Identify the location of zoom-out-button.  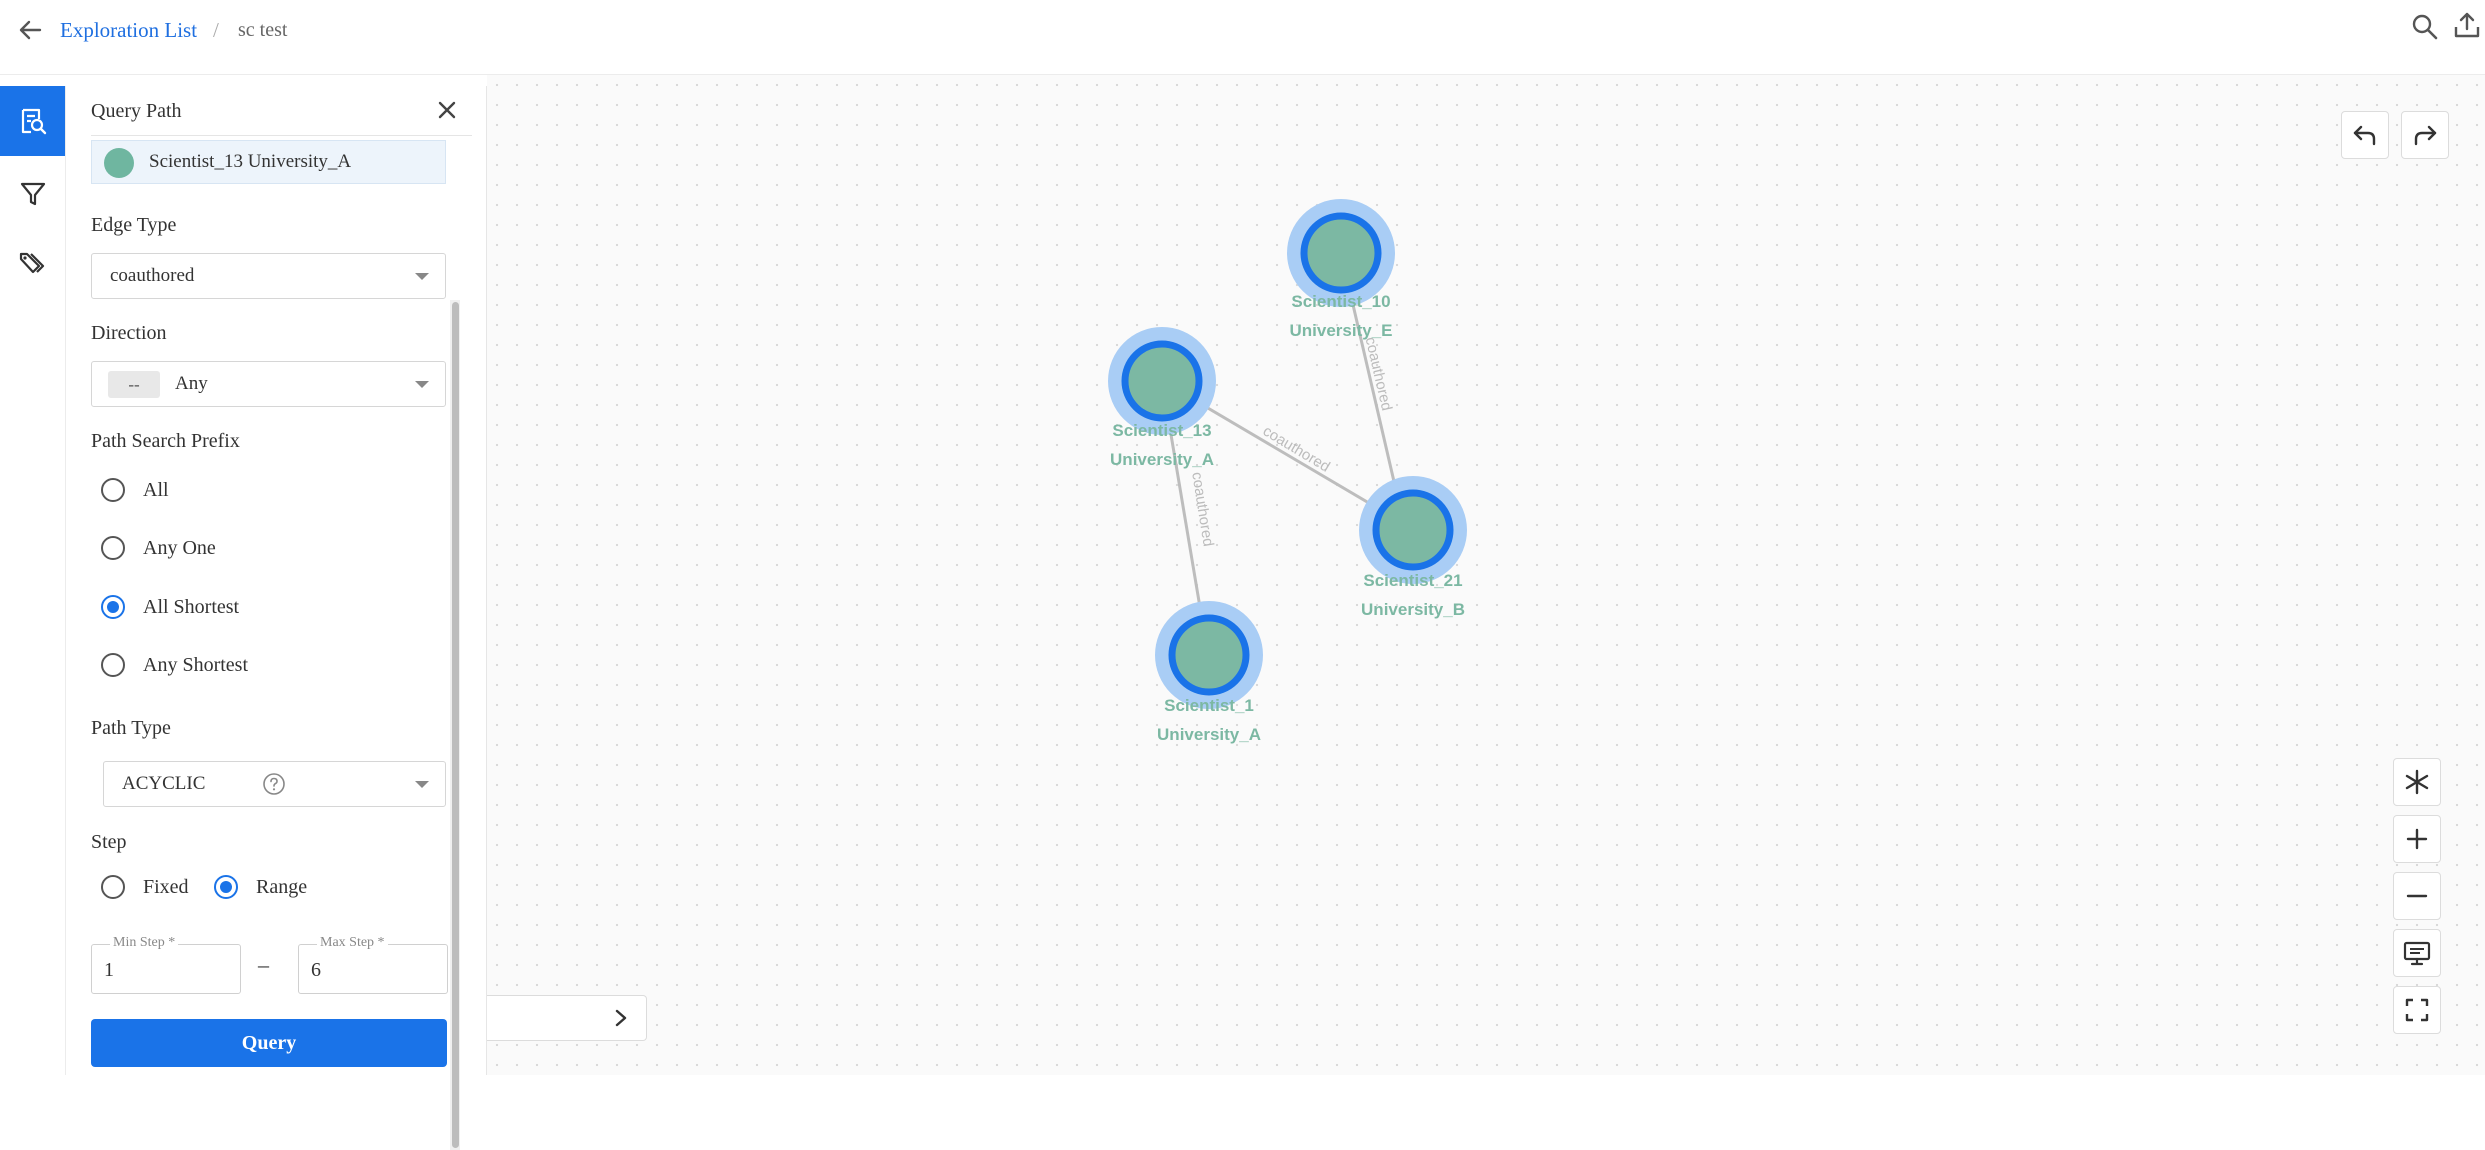
(2417, 896).